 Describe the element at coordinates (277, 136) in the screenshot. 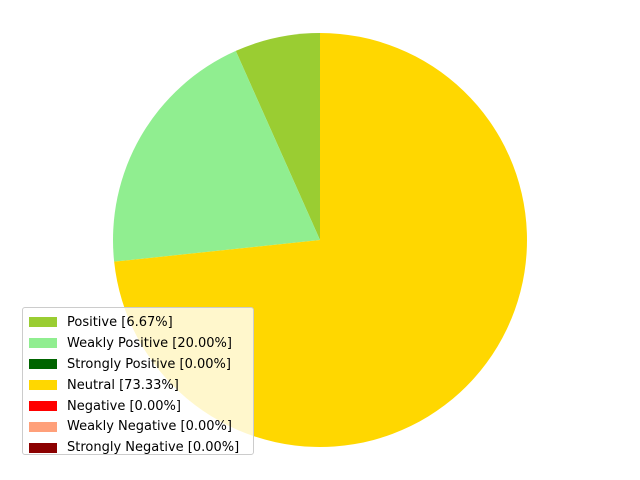

I see `pie-slice-positive` at that location.